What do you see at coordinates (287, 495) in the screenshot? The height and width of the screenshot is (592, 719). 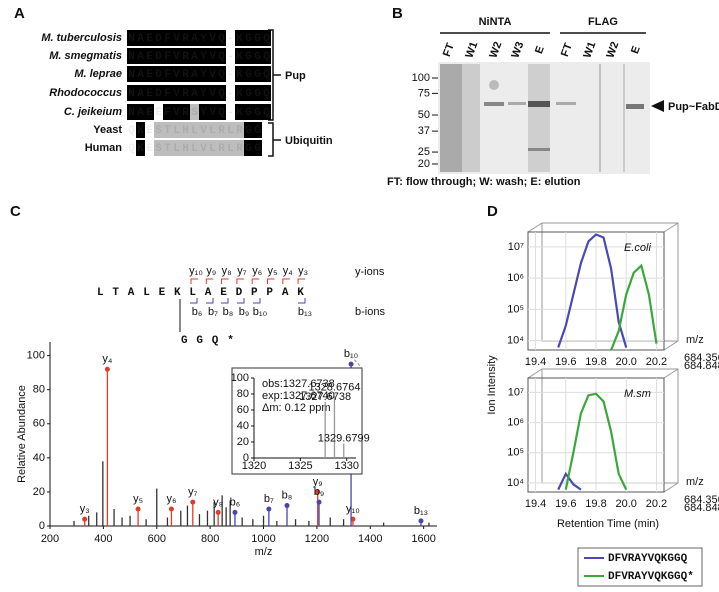 I see `peak-label: b₈` at bounding box center [287, 495].